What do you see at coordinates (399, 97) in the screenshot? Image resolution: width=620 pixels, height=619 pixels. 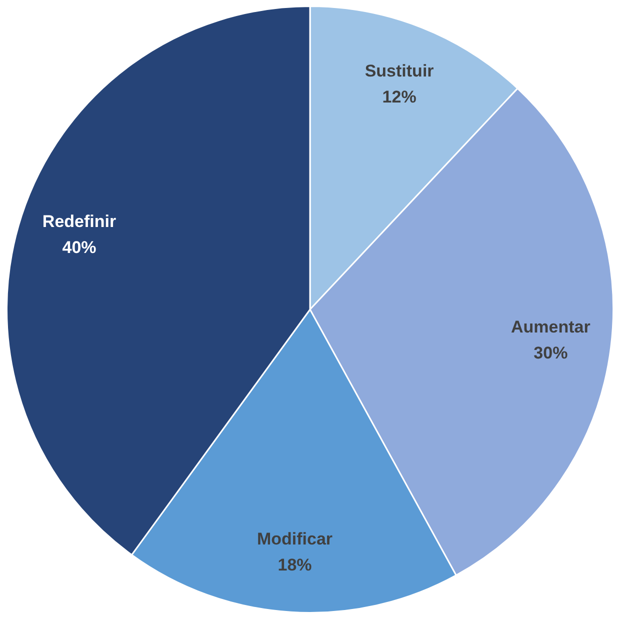 I see `data-label: 12%` at bounding box center [399, 97].